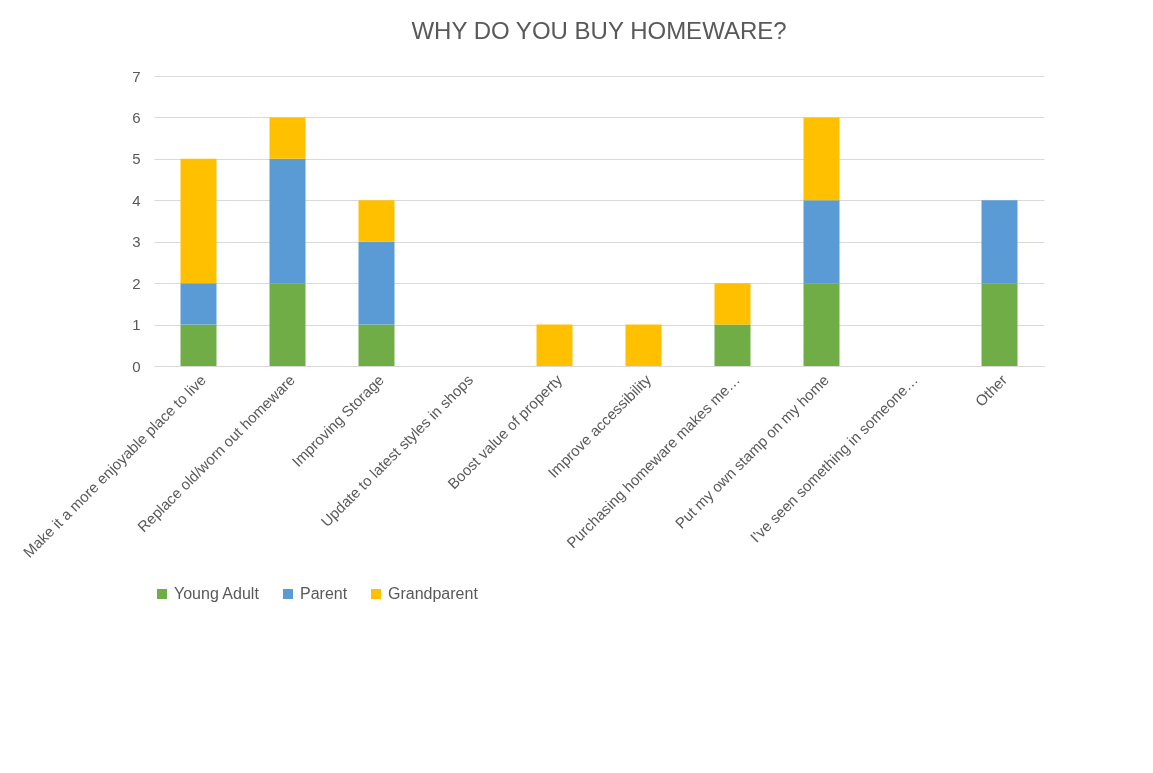 The width and height of the screenshot is (1153, 773). I want to click on y-tick-label: 5, so click(136, 159).